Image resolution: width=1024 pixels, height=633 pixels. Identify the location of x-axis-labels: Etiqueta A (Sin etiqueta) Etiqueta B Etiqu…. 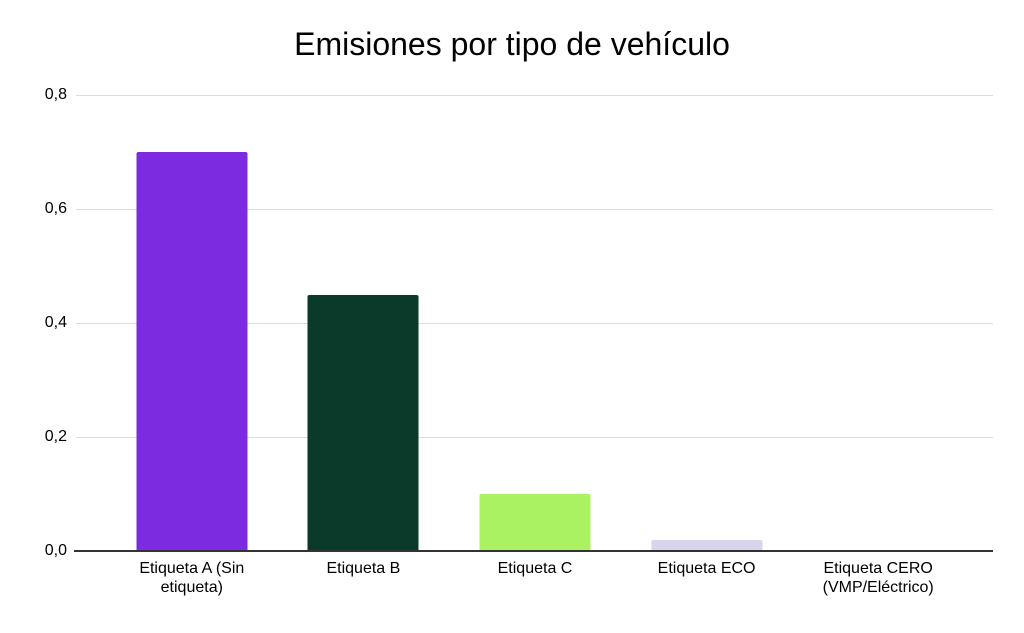
(535, 578).